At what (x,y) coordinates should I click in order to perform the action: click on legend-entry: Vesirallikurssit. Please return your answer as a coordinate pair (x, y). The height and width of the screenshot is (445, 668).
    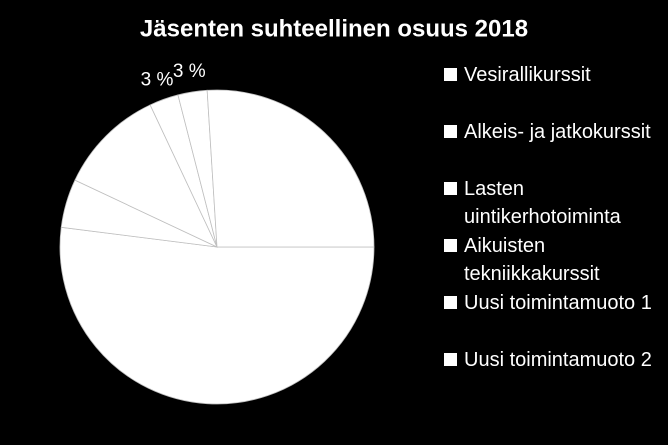
    Looking at the image, I should click on (547, 89).